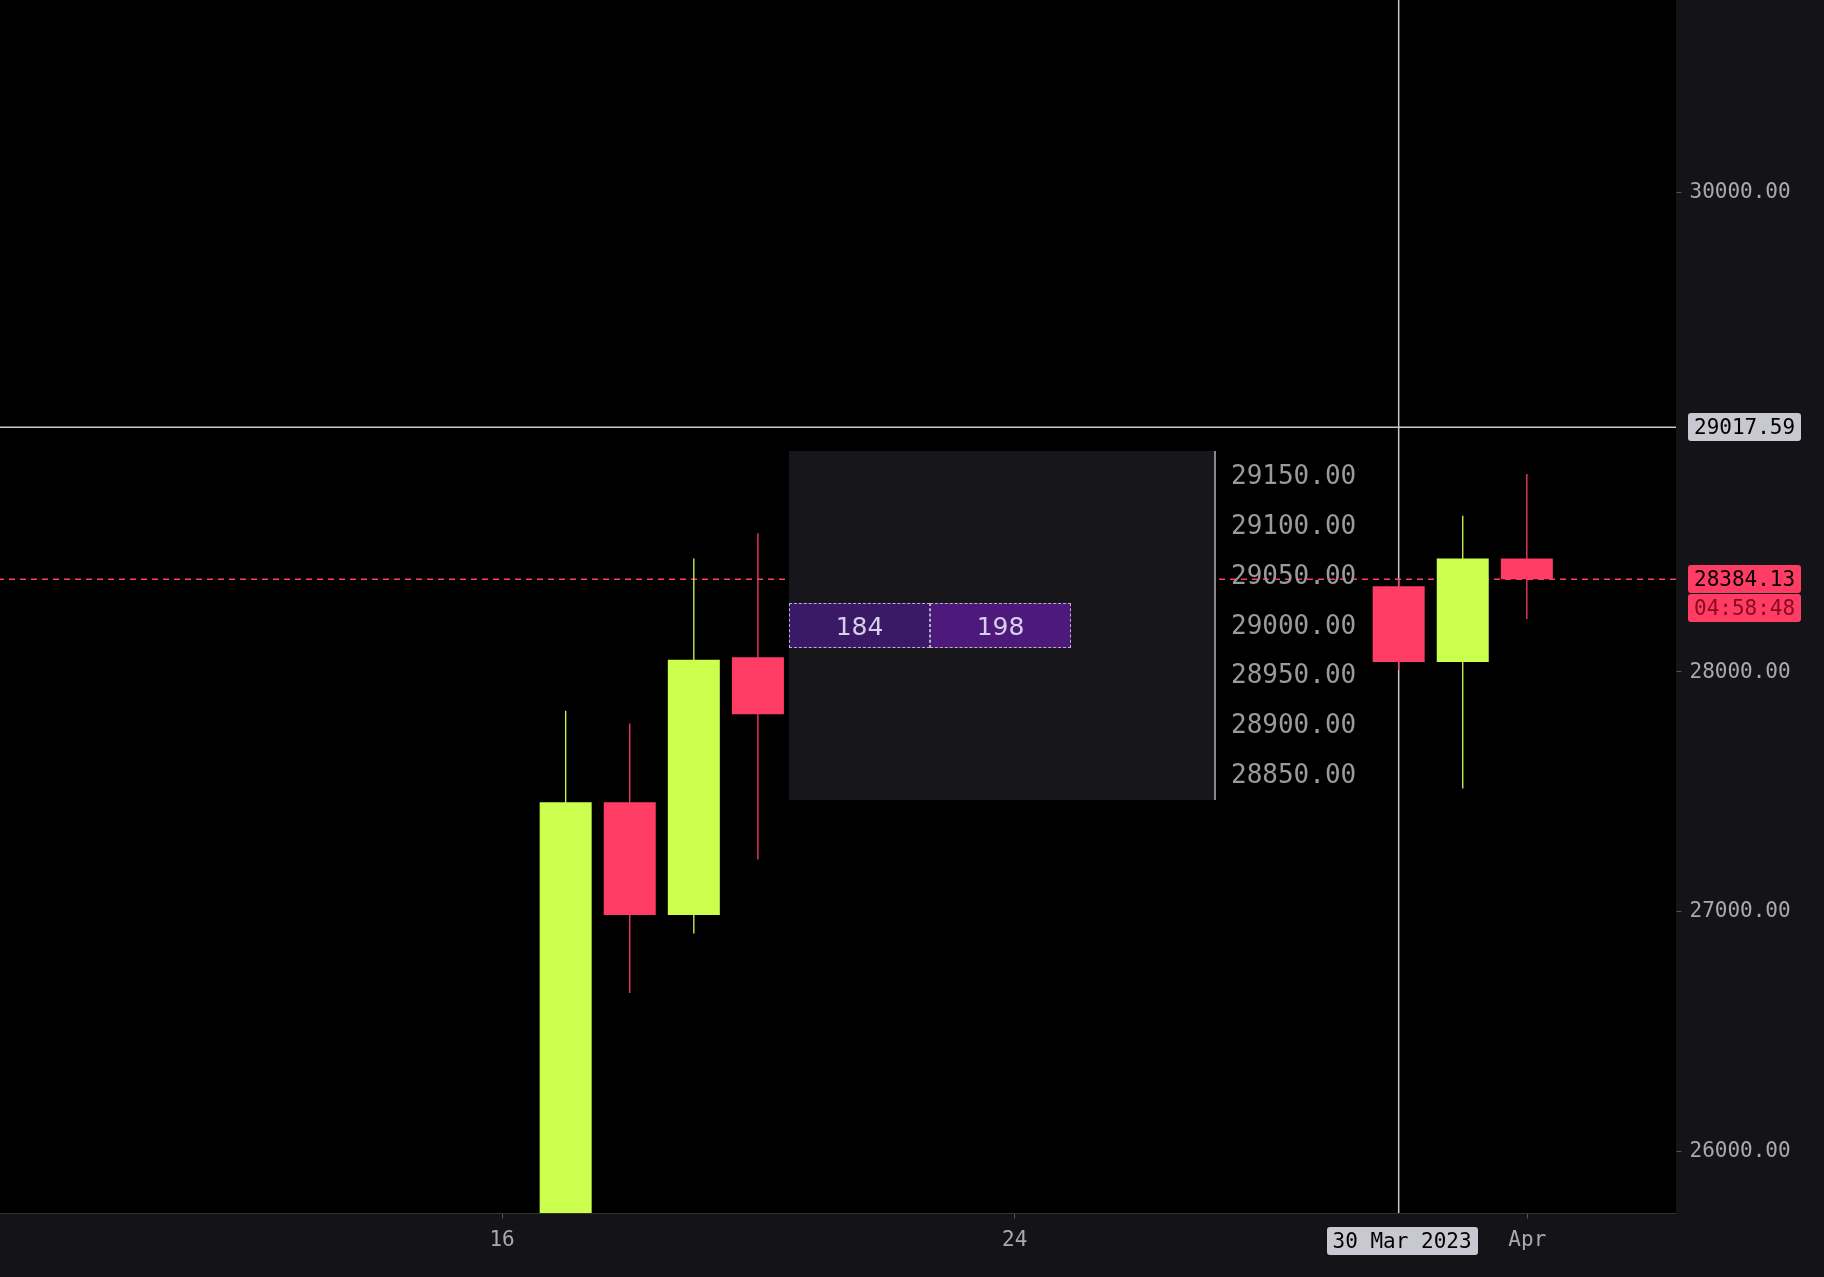 The height and width of the screenshot is (1277, 1824). Describe the element at coordinates (1740, 191) in the screenshot. I see `y-tick-label: 30000.00` at that location.